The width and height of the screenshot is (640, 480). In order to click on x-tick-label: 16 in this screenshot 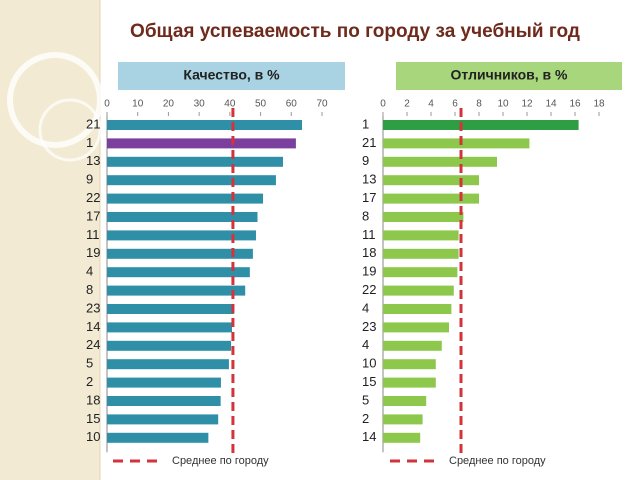, I will do `click(575, 104)`.